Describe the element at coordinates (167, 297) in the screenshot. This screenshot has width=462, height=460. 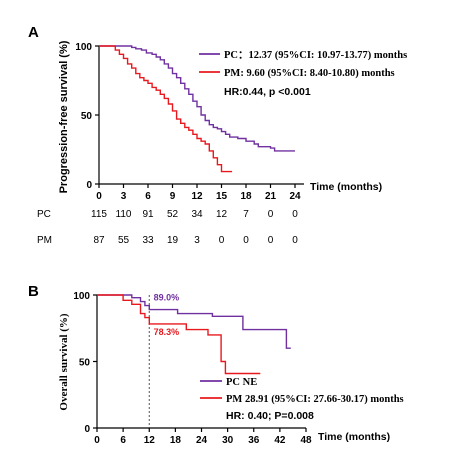
I see `panel-b-label-pc-12m: 89.0%` at that location.